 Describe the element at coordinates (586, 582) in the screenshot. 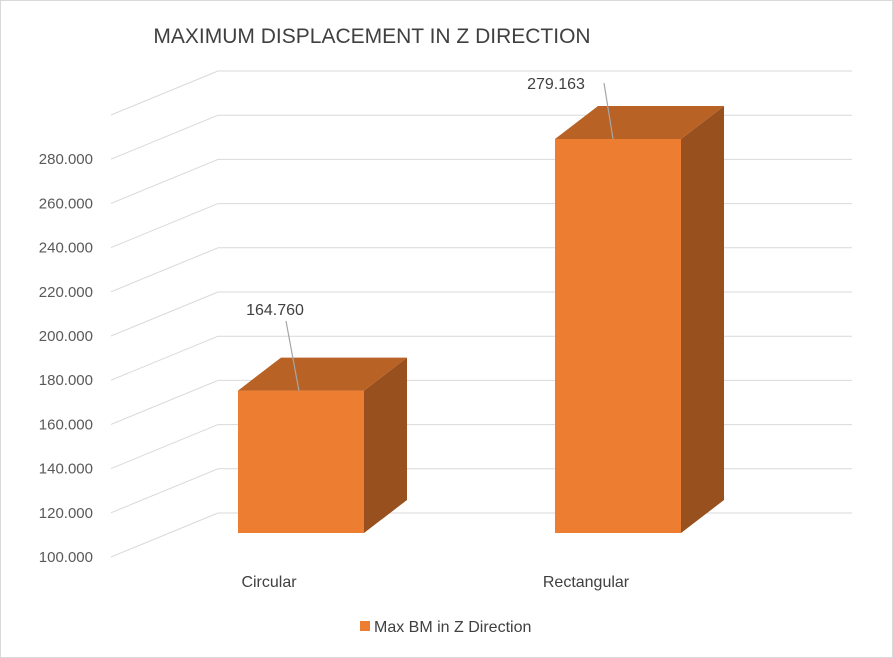

I see `x-category-label: Rectangular` at that location.